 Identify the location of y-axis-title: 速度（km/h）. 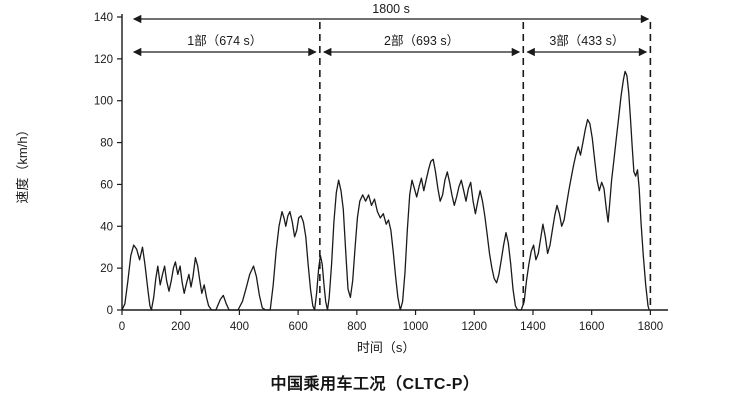
(22, 163).